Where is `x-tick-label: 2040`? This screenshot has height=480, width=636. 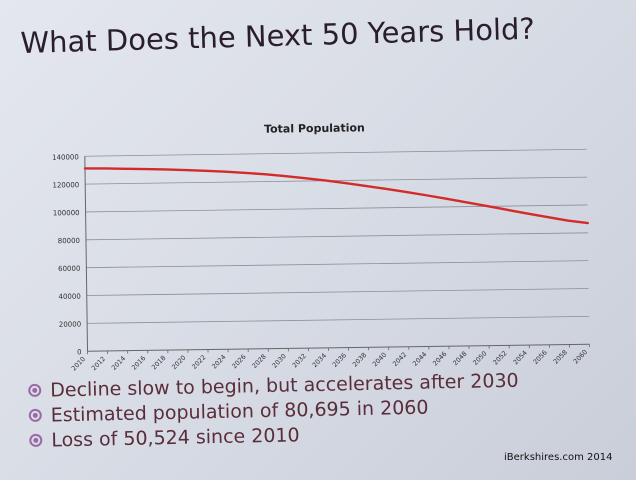 x-tick-label: 2040 is located at coordinates (379, 359).